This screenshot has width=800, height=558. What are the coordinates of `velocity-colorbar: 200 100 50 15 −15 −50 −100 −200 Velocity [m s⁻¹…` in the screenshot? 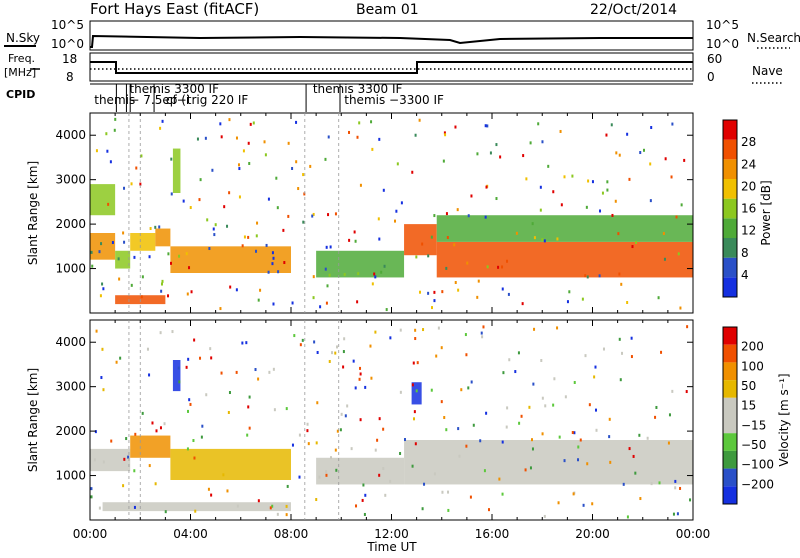 It's located at (756, 415).